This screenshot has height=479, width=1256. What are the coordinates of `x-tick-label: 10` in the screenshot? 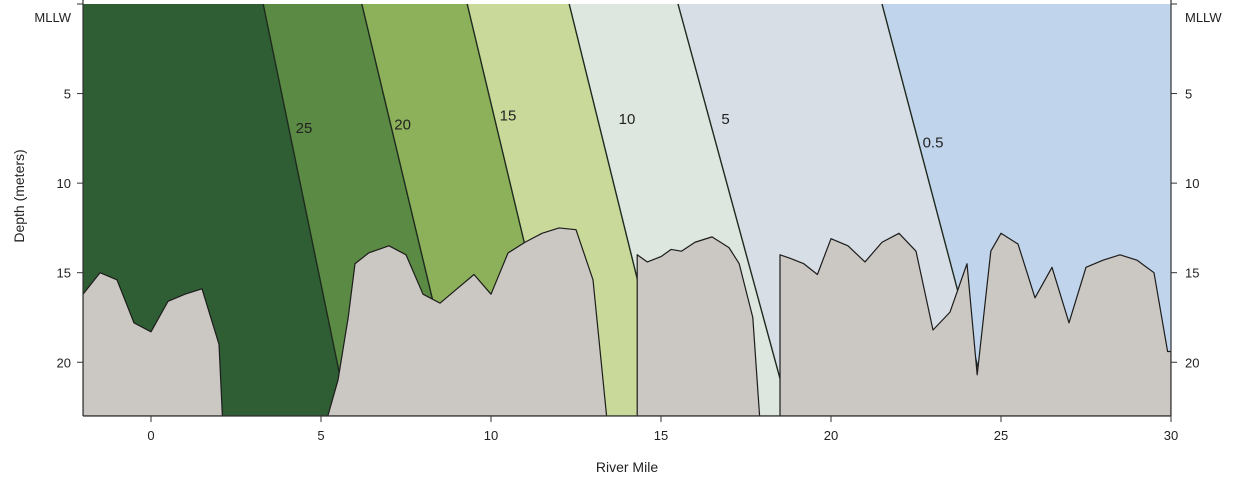 It's located at (491, 435).